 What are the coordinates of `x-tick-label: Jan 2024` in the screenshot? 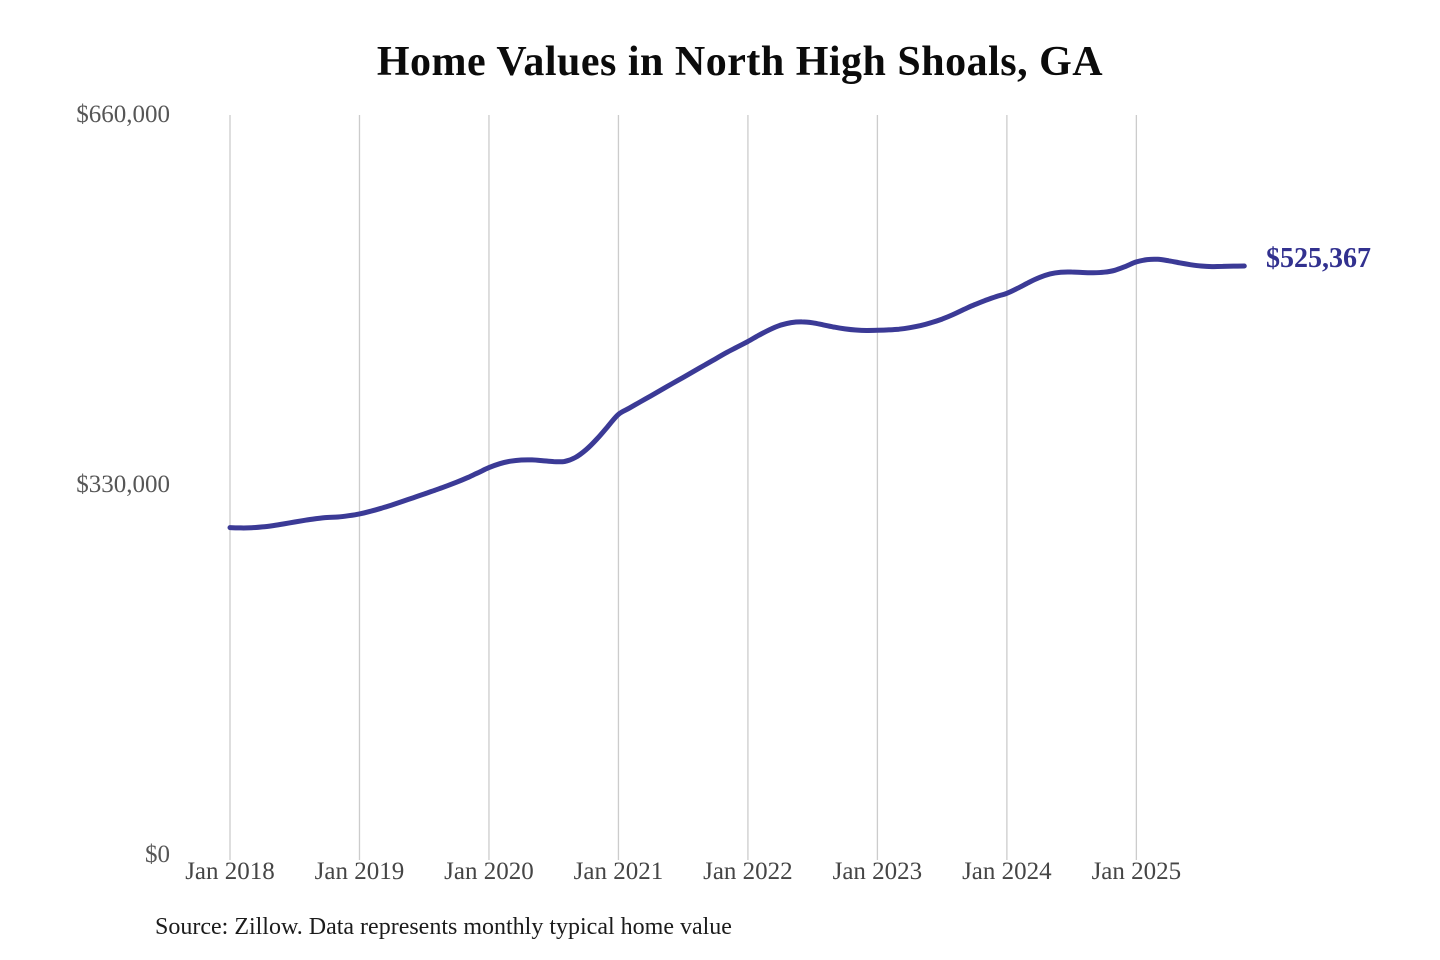 It's located at (1007, 871).